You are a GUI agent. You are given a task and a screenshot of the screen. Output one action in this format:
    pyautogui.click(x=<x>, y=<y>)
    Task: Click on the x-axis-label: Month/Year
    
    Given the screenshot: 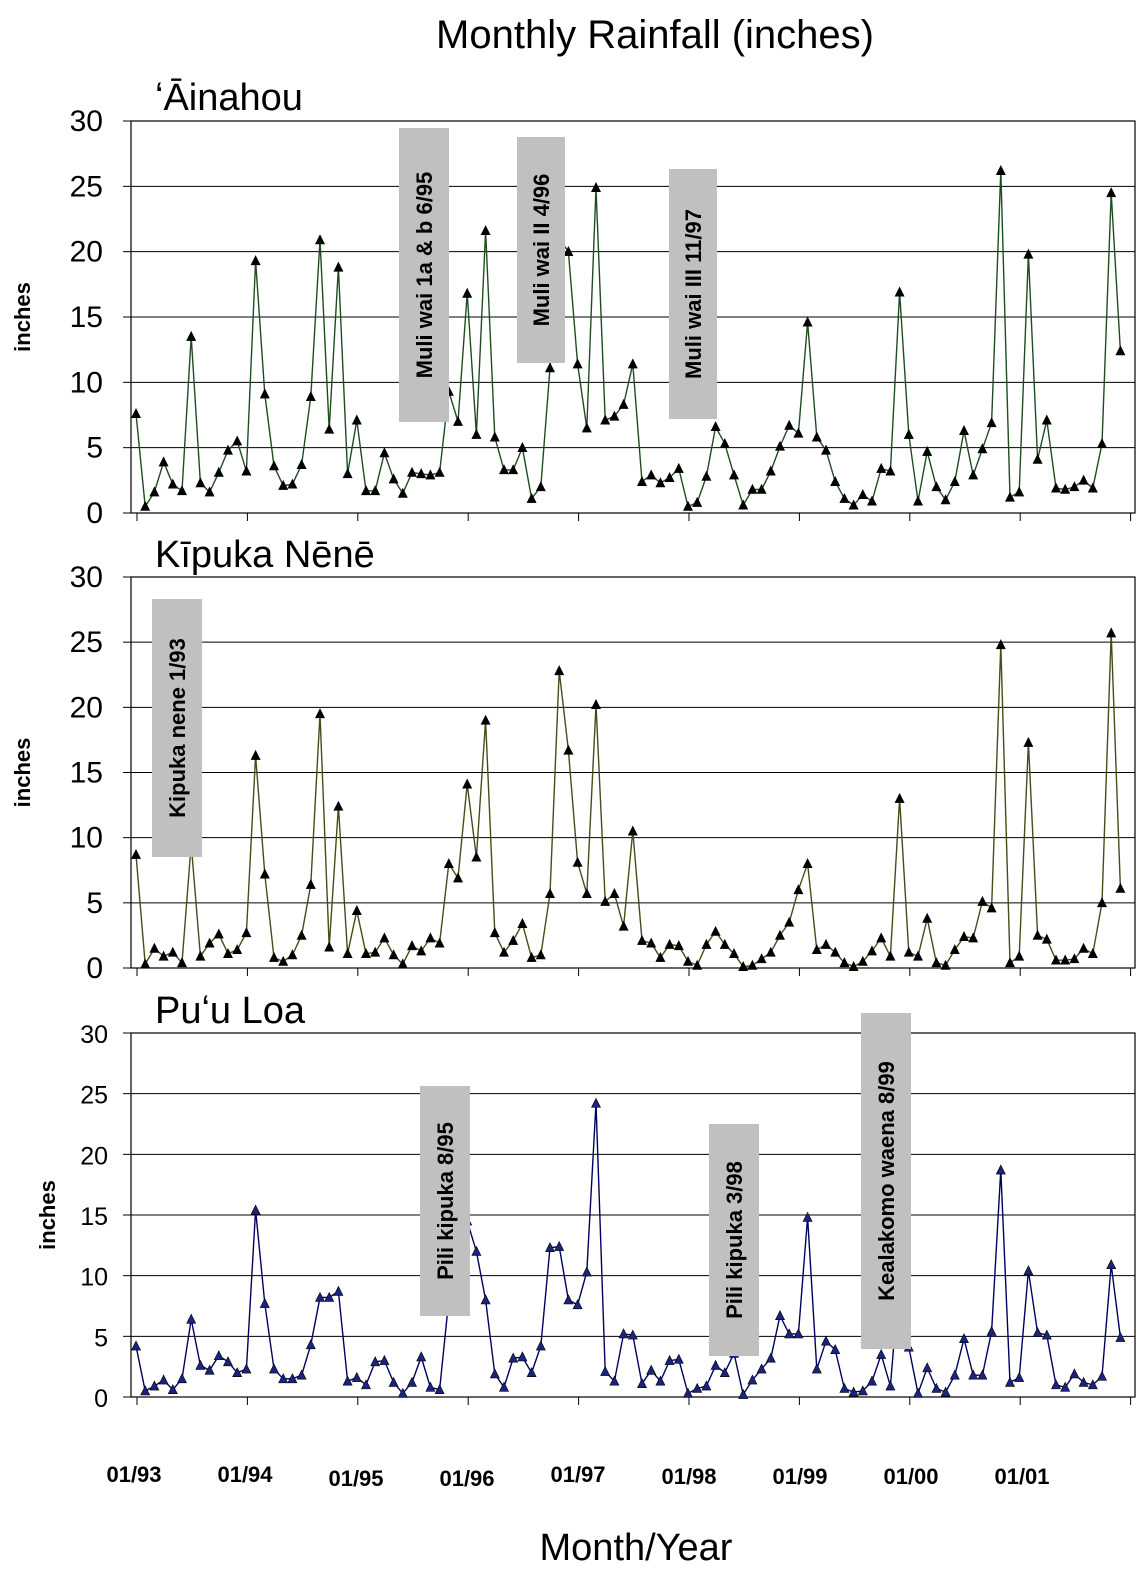 What is the action you would take?
    pyautogui.click(x=636, y=1548)
    